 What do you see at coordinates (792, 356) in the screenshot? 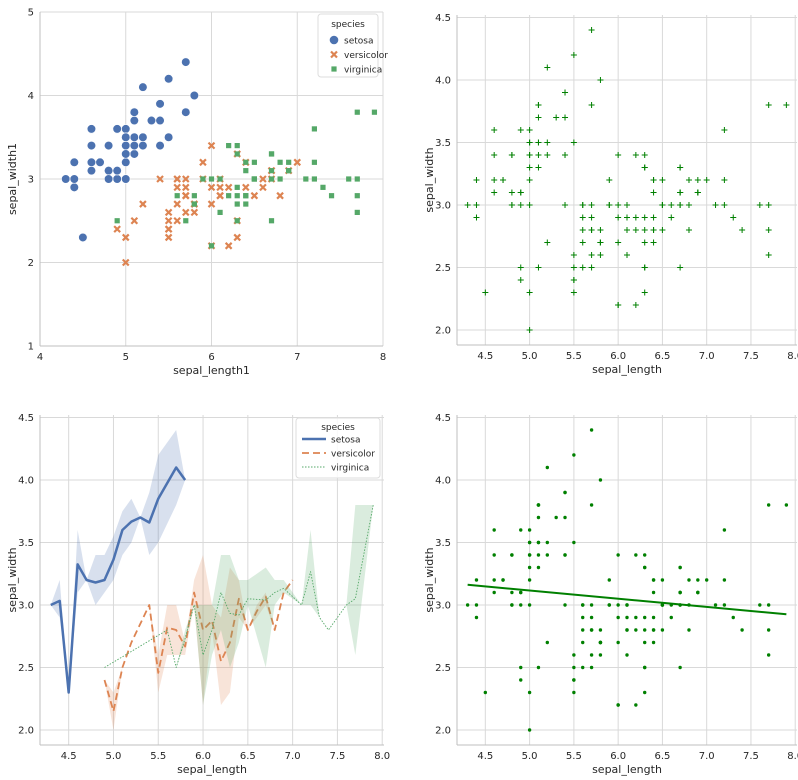
I see `x-tick-label: 8.0` at bounding box center [792, 356].